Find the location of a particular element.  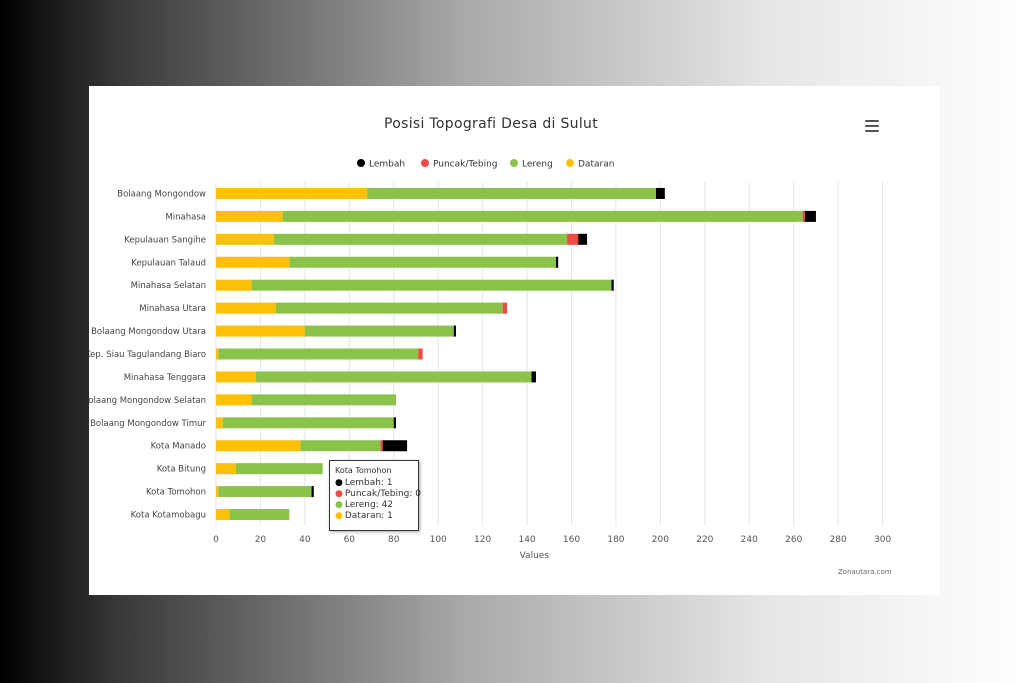

tooltip-row-puncak: ● Puncak/Tebing: 0 is located at coordinates (378, 494).